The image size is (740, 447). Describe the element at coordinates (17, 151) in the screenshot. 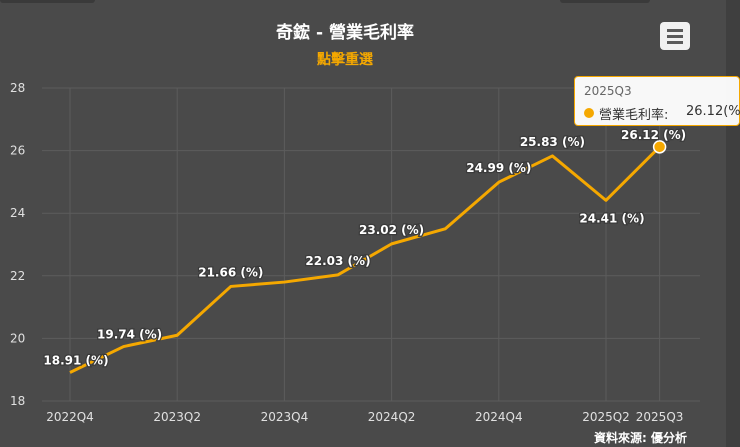

I see `y-tick-label: 26` at that location.